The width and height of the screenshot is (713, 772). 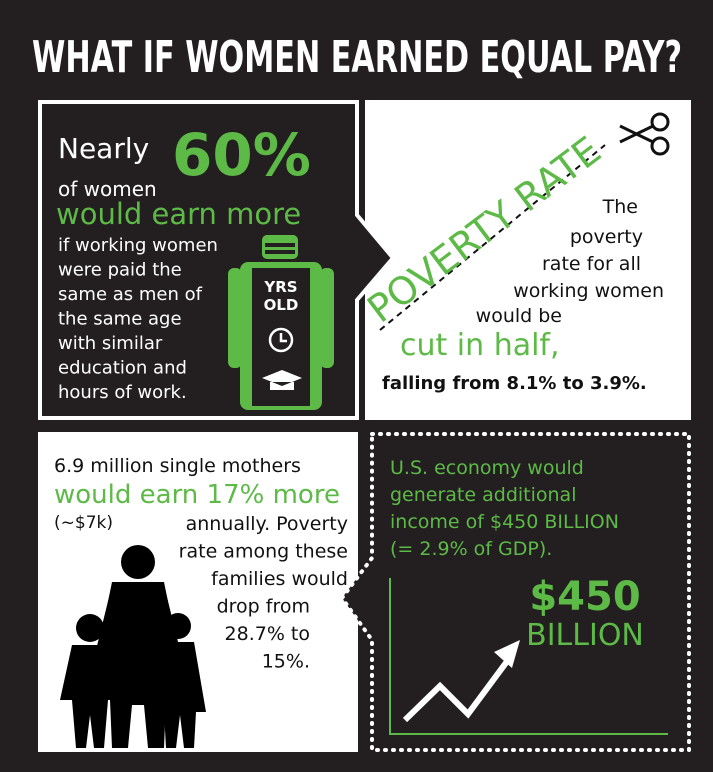 I want to click on poverty-detail: falling from 8.1% to 3.9%., so click(x=514, y=383).